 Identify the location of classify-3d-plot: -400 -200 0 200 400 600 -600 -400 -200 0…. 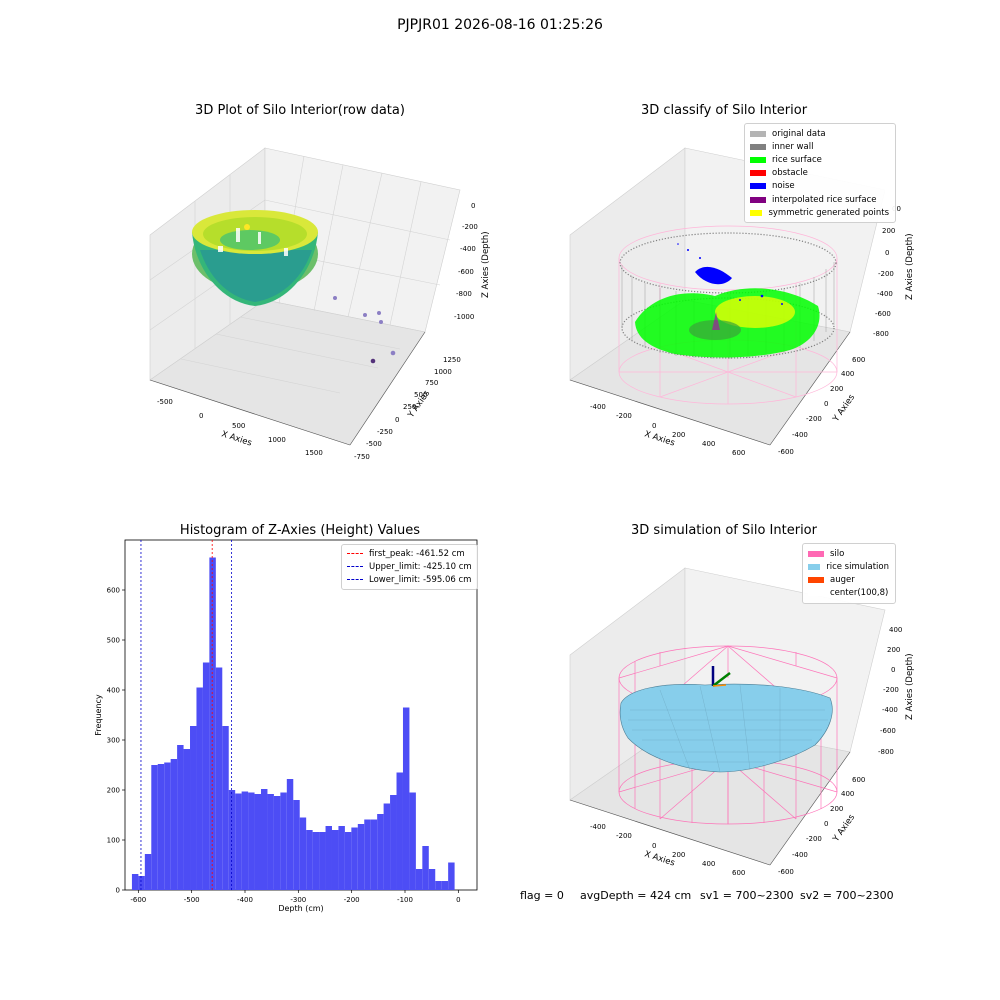
(742, 302).